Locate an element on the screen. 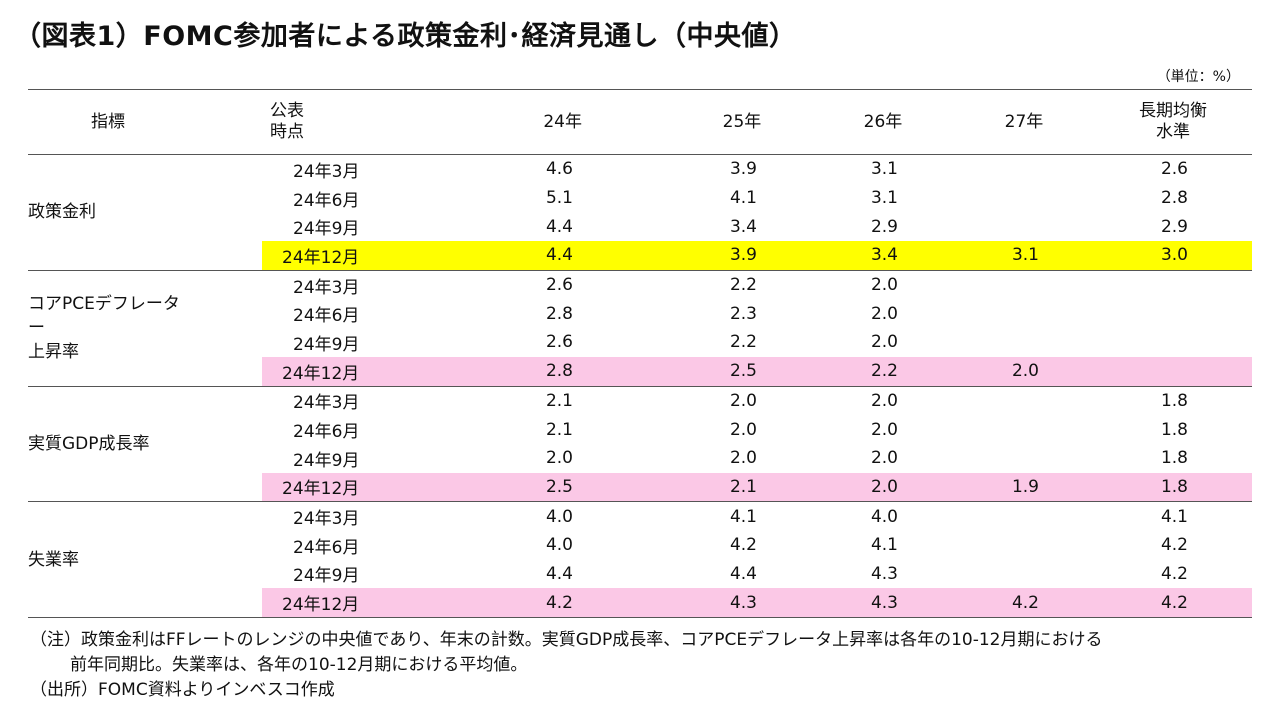 The width and height of the screenshot is (1280, 720). table-row: 24年6月 4.0 4.2 4.1 4.2 is located at coordinates (640, 545).